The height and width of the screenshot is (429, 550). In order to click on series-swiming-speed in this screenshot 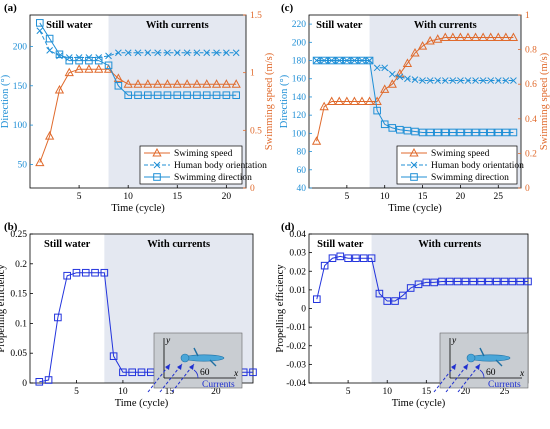, I will do `click(415, 88)`.